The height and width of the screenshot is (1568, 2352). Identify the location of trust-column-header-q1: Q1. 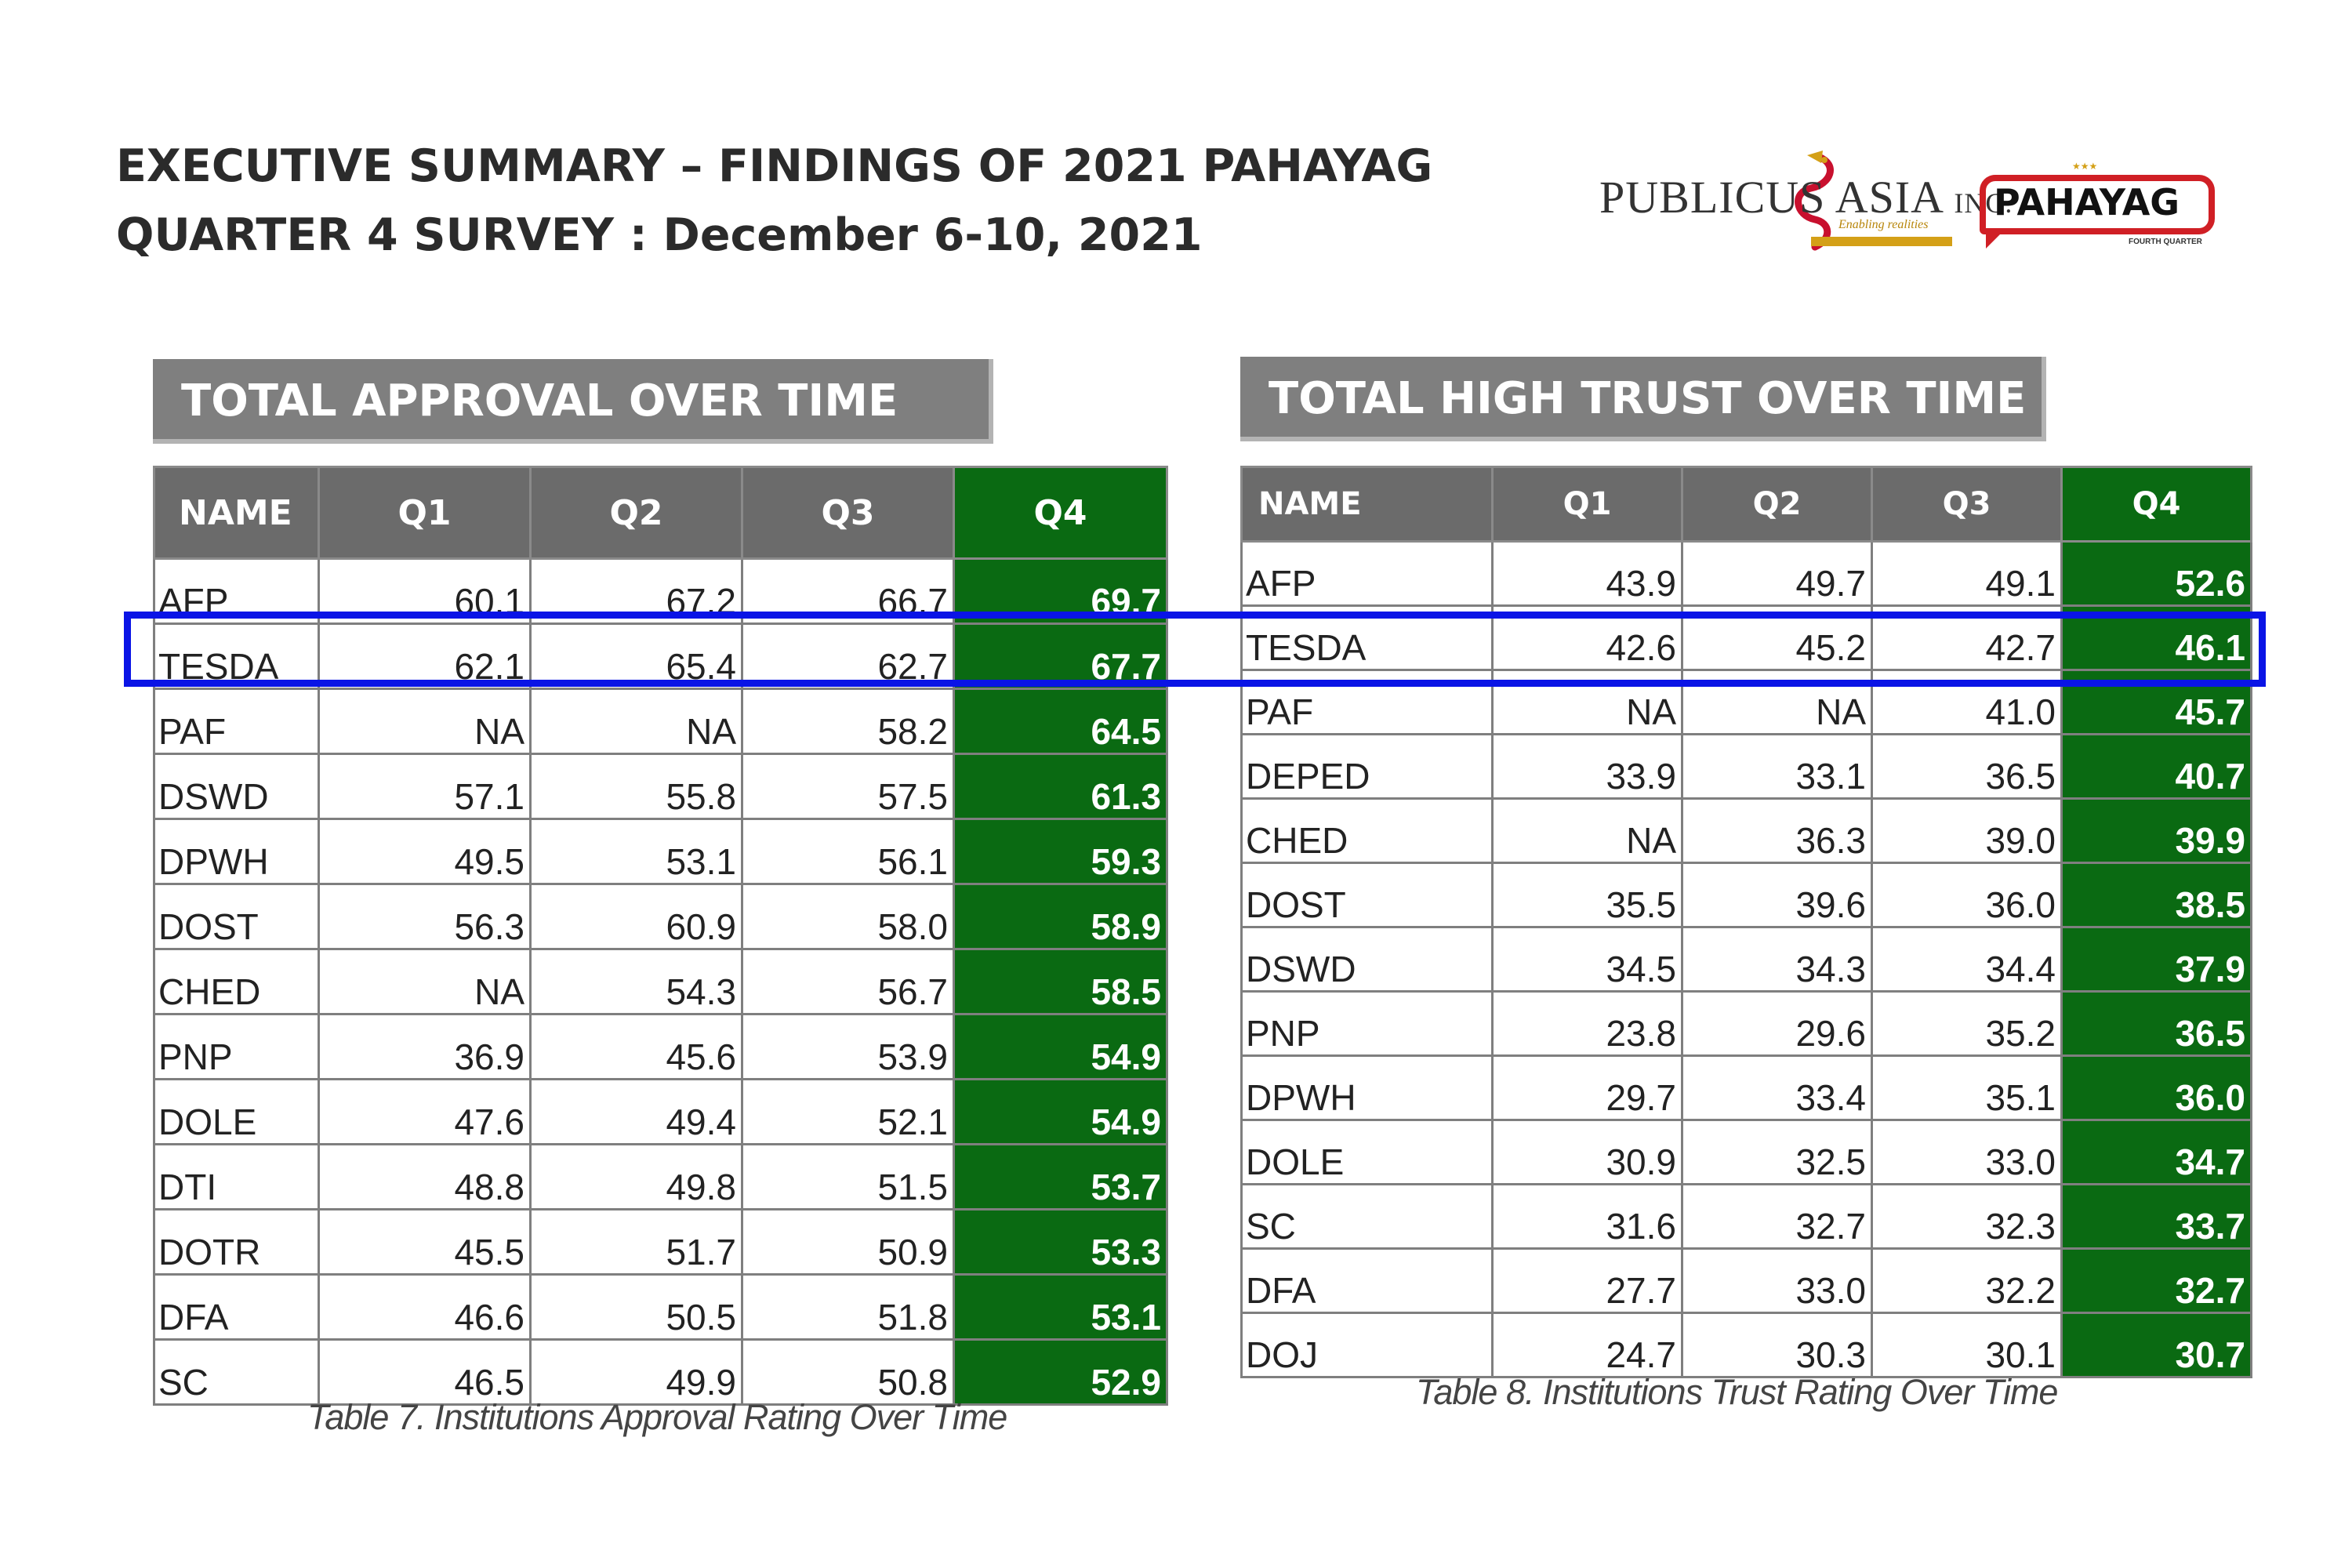
(1587, 504).